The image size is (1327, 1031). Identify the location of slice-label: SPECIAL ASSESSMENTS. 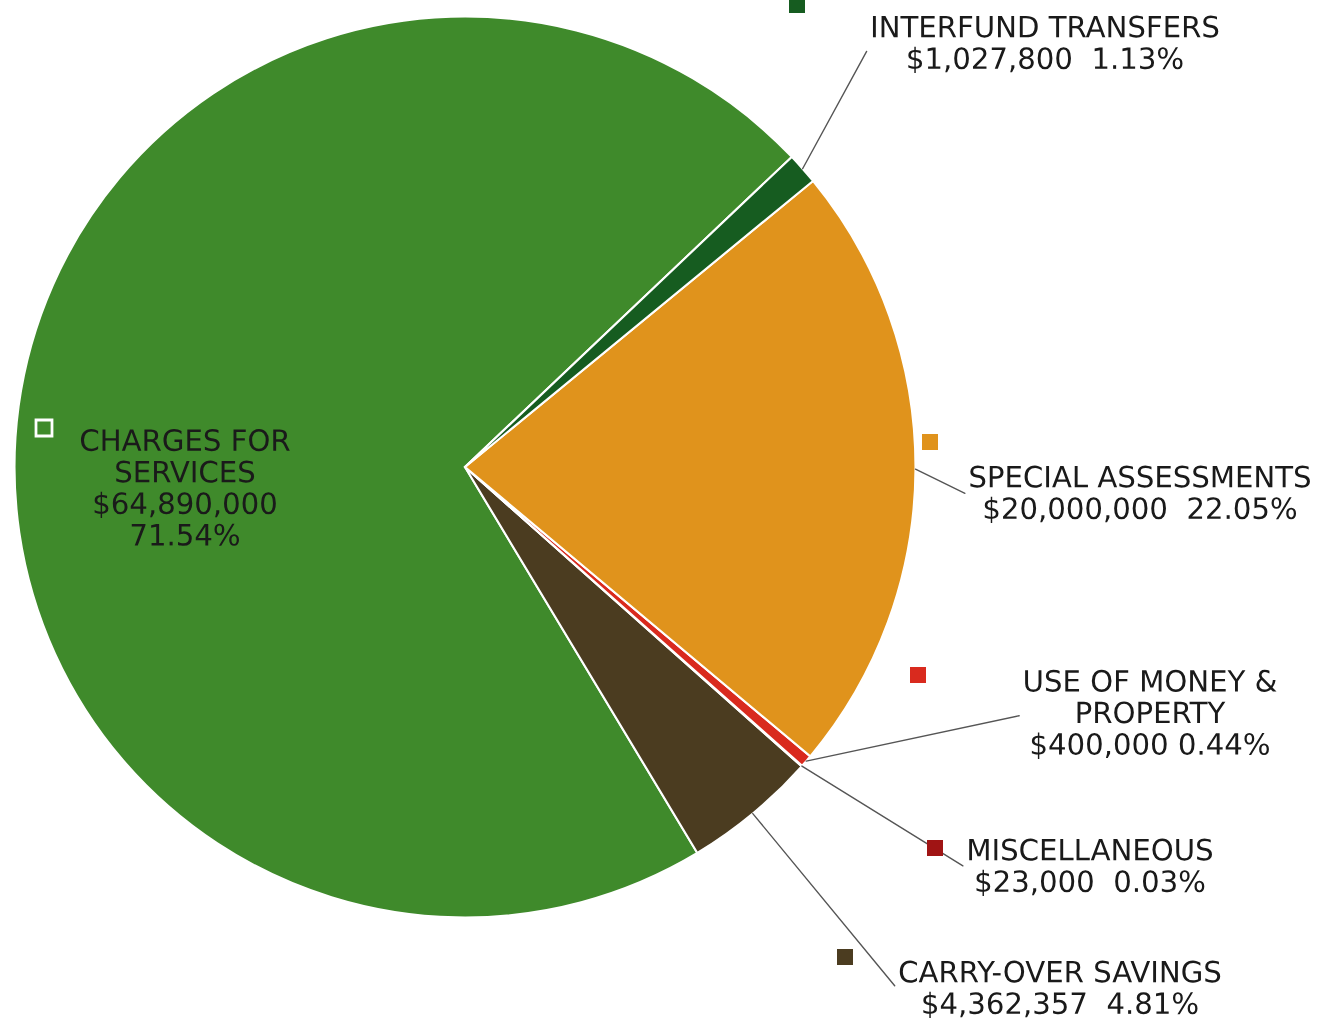
(1140, 476).